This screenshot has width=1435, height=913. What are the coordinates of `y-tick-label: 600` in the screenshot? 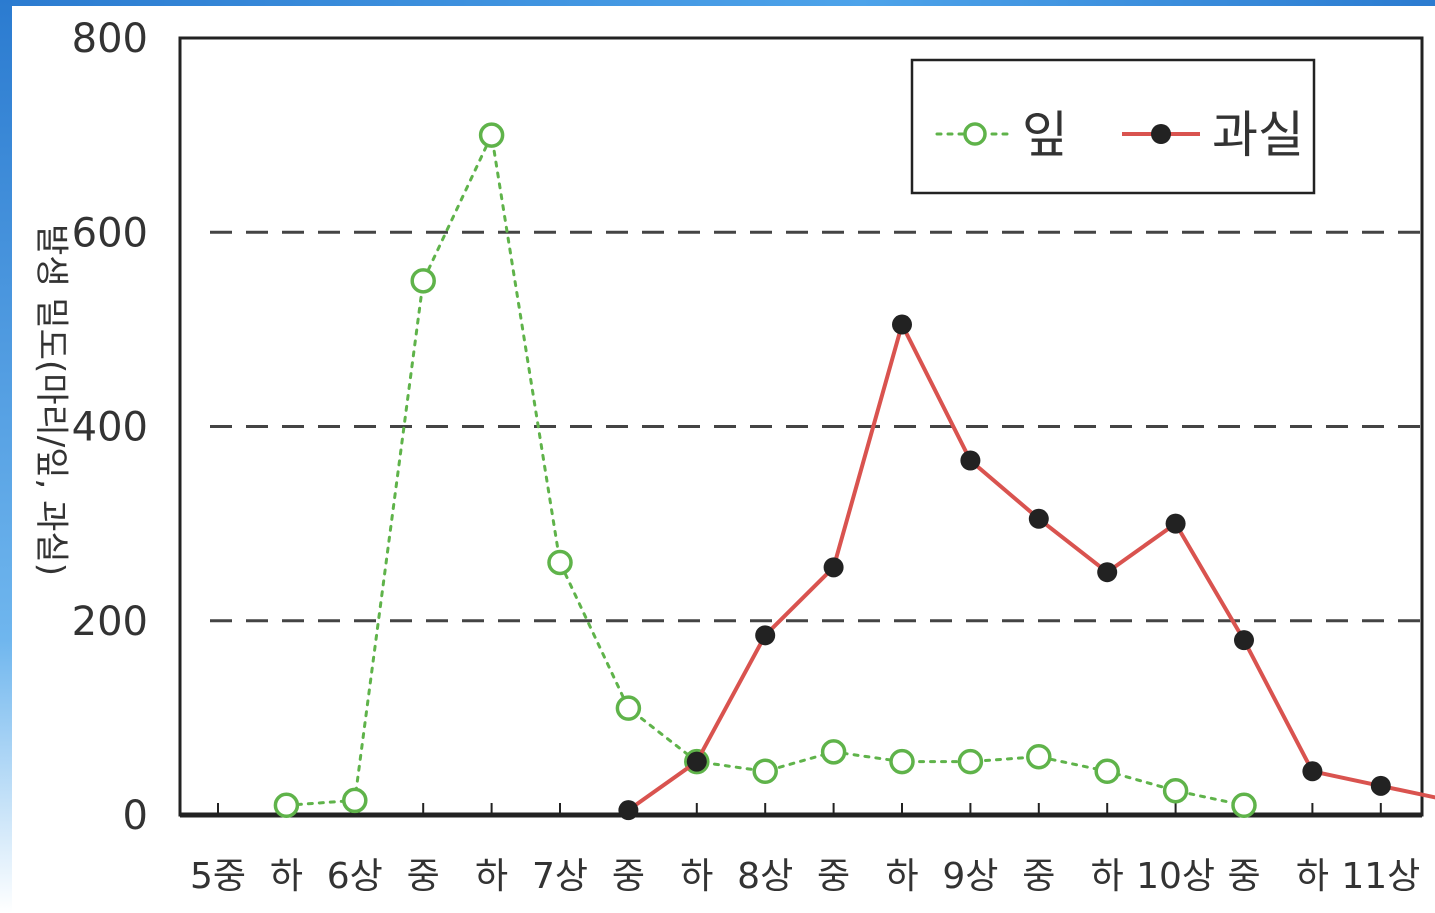 It's located at (110, 233).